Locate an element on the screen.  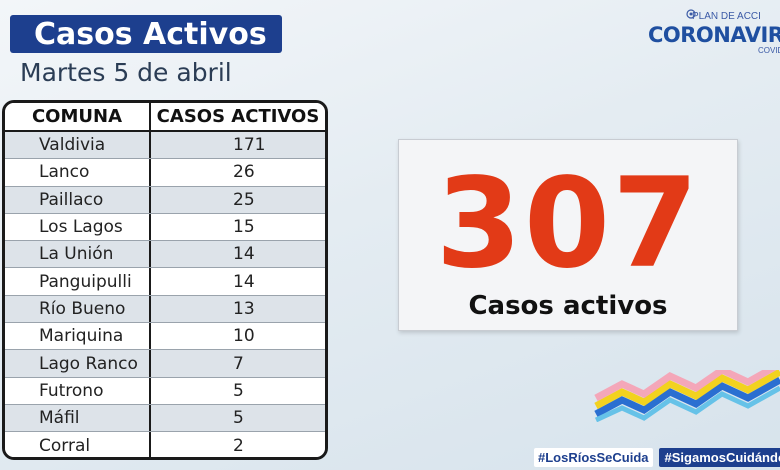
table-header: COMUNA CASOS ACTIVOS is located at coordinates (165, 117).